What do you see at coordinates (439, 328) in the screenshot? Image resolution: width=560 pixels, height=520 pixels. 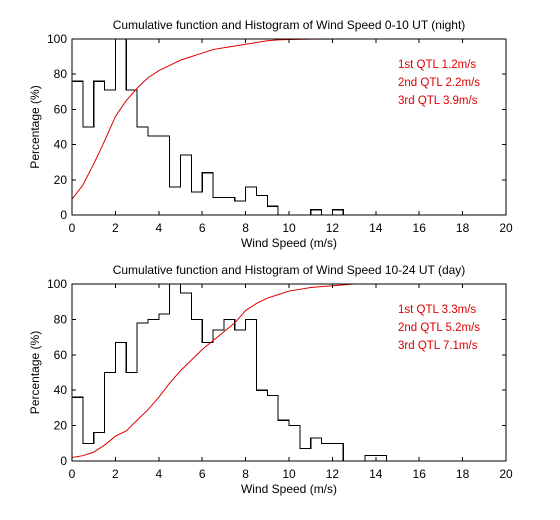 I see `quartile-annotation: 2nd QTL 5.2m/s` at bounding box center [439, 328].